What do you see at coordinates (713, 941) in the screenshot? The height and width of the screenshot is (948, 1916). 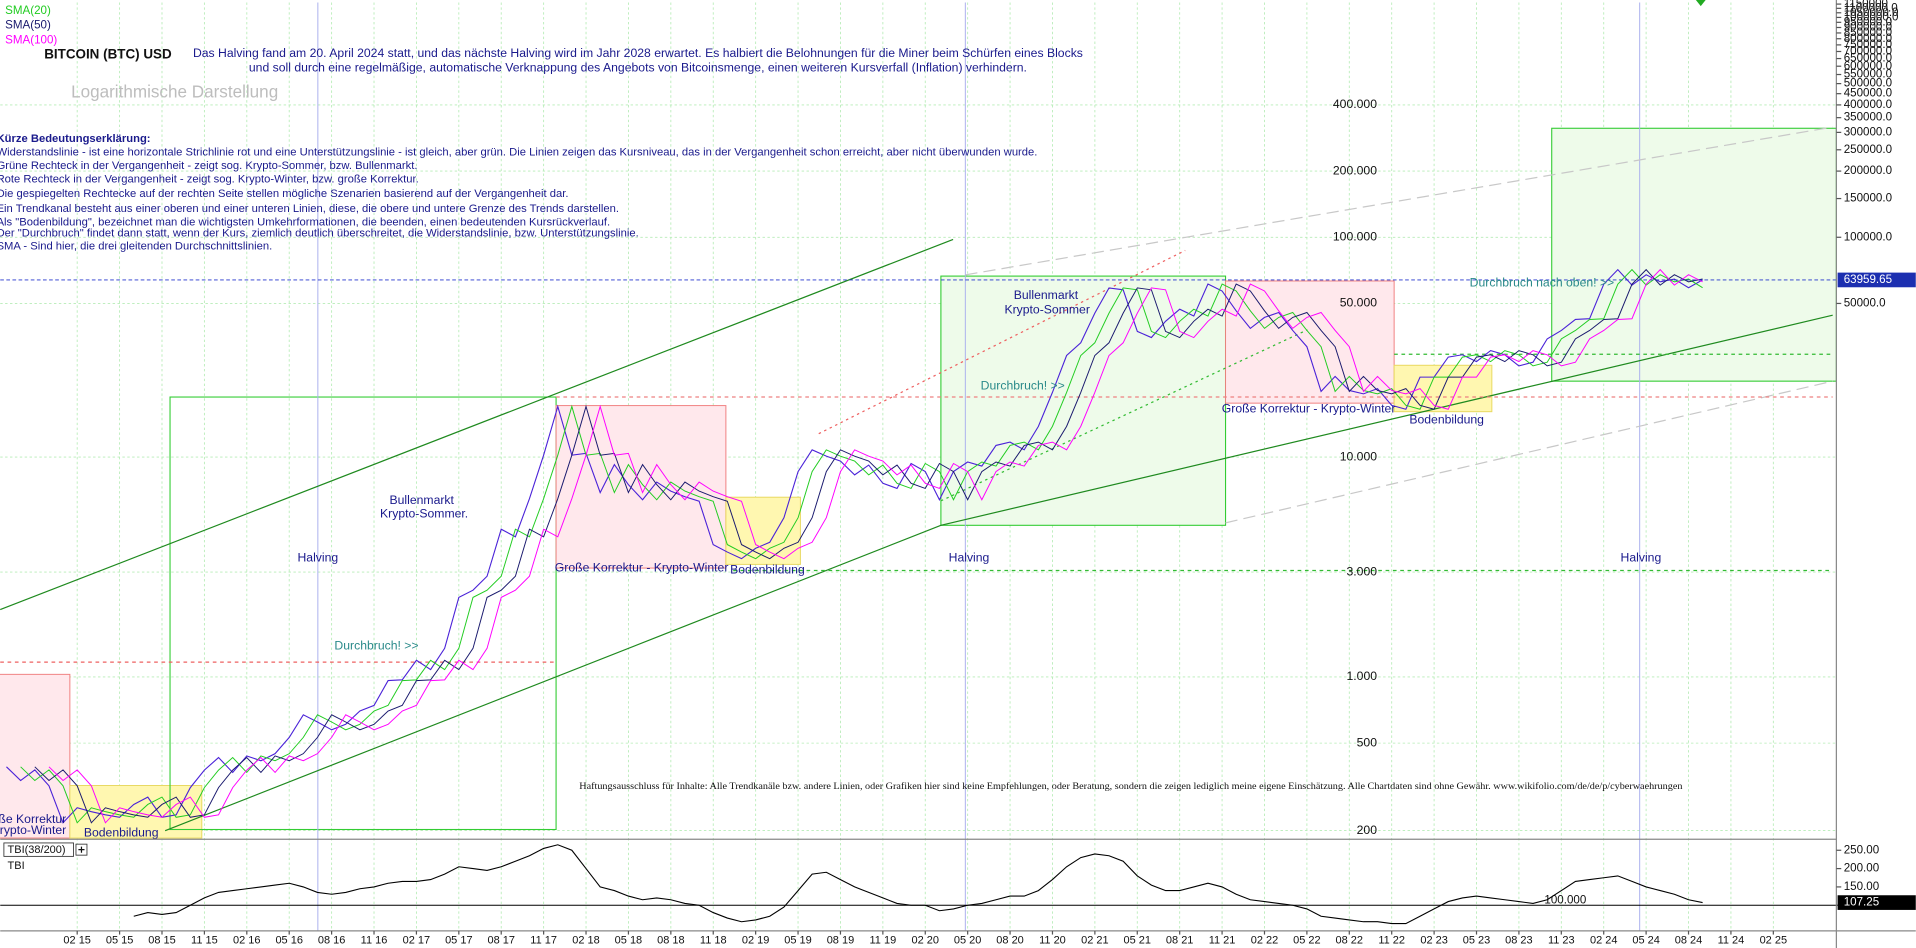 I see `x-tick-label: 11 18` at bounding box center [713, 941].